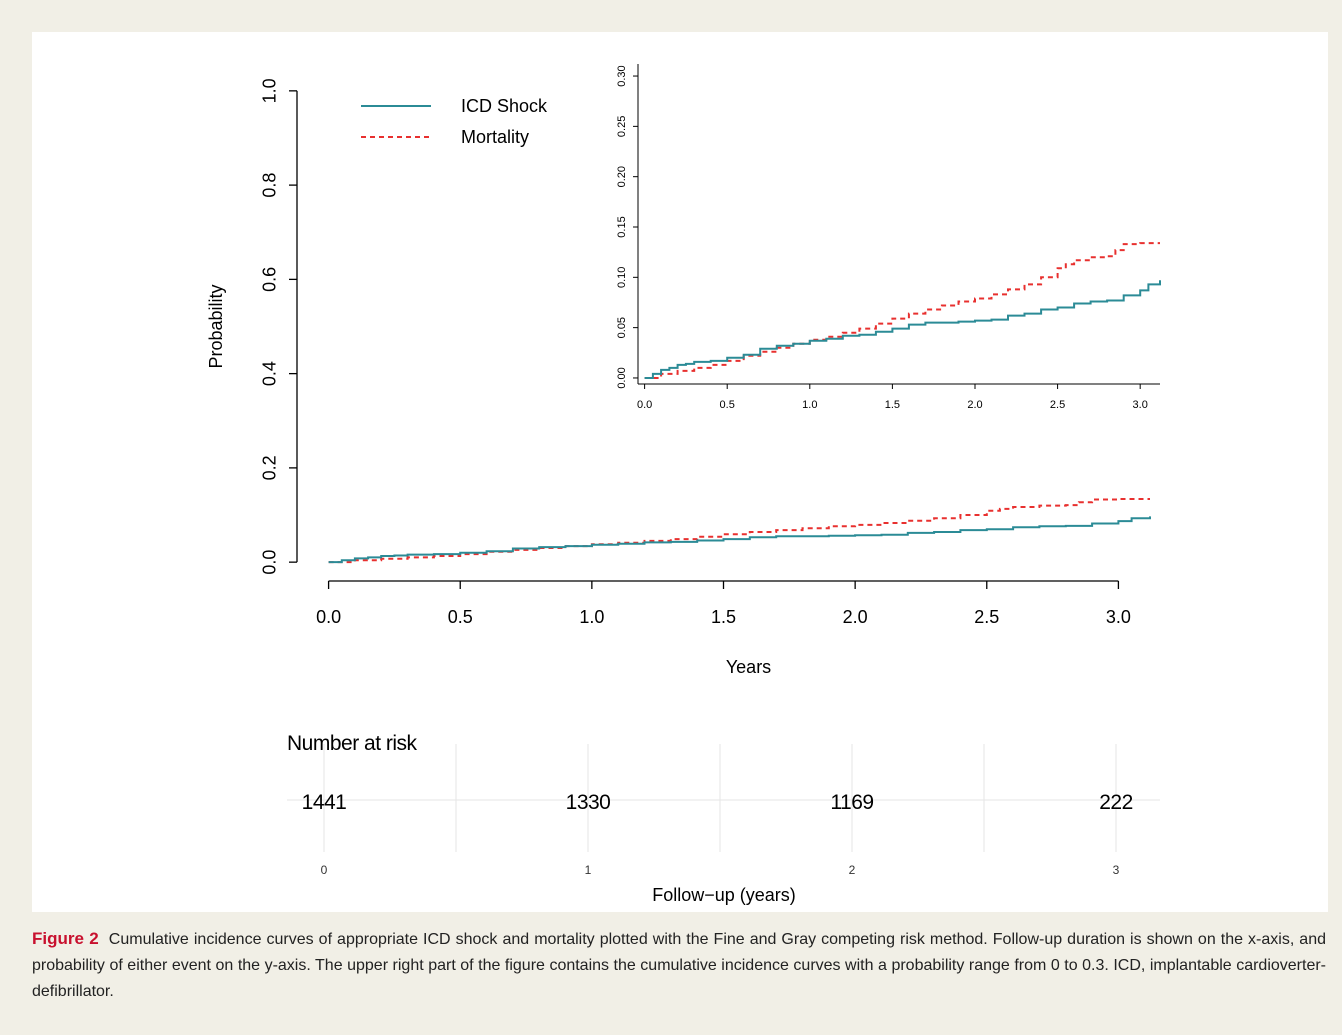 This screenshot has width=1342, height=1035. What do you see at coordinates (495, 137) in the screenshot?
I see `legend-mortality-label: Mortality` at bounding box center [495, 137].